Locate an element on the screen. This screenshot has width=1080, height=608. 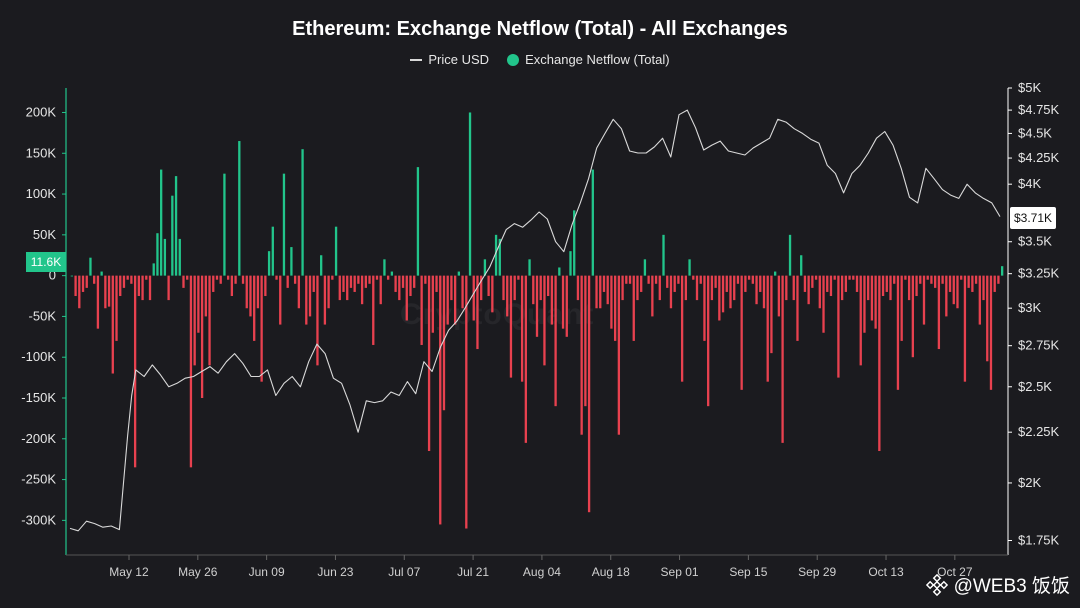
legend-line-icon is located at coordinates (416, 59).